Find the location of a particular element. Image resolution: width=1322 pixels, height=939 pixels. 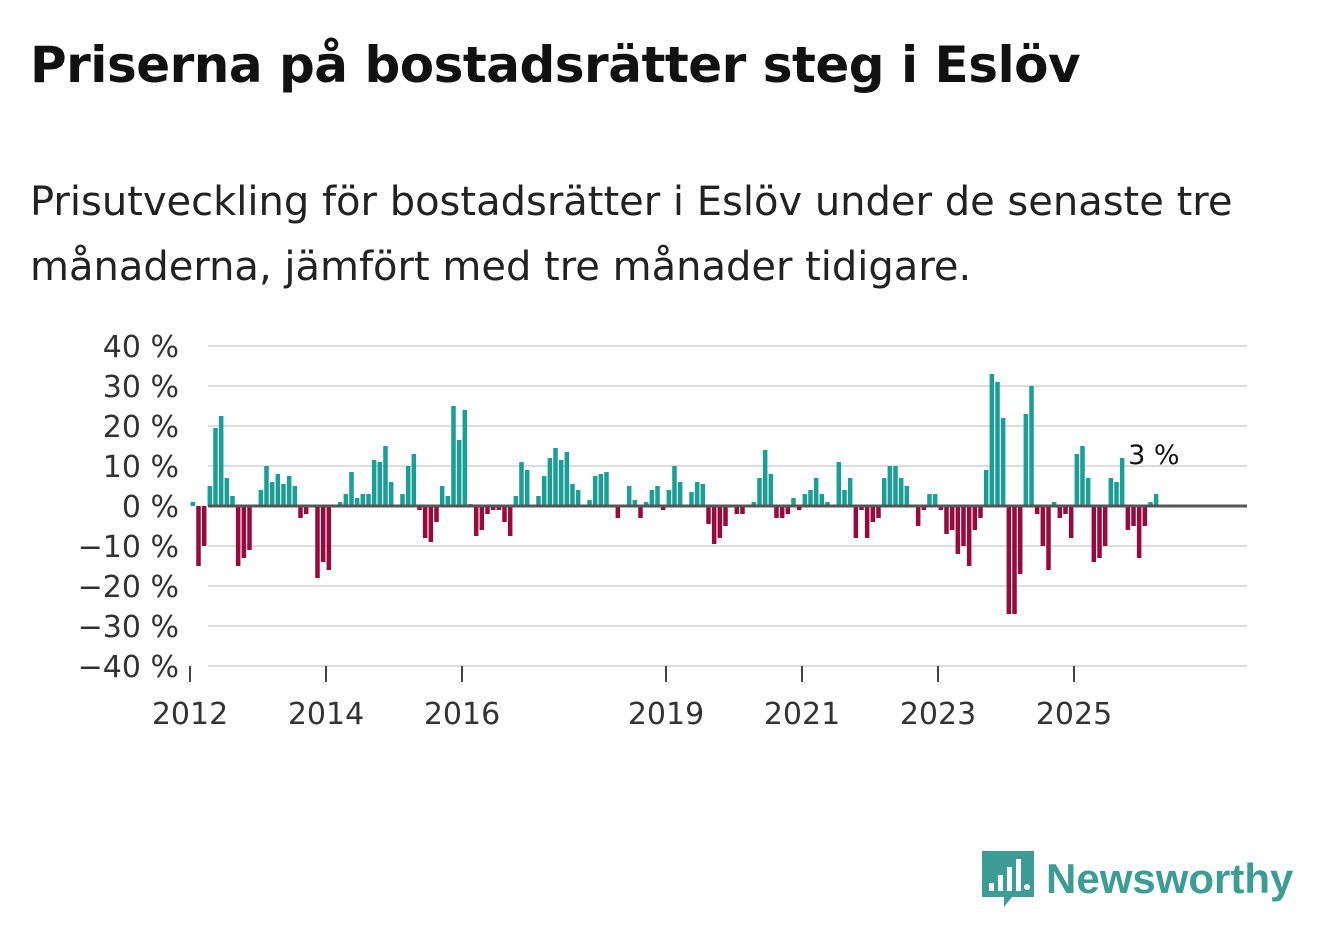

annotation-layer: 3 % is located at coordinates (1153, 455).